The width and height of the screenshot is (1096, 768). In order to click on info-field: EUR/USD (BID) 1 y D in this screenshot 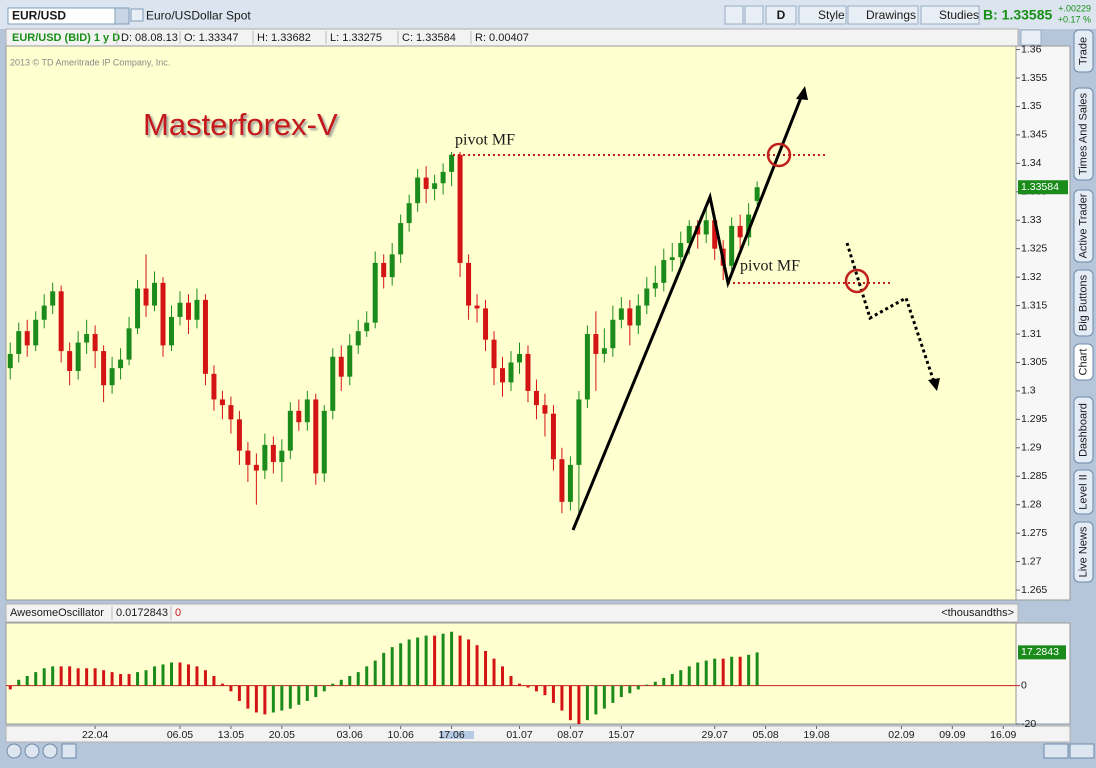, I will do `click(66, 38)`.